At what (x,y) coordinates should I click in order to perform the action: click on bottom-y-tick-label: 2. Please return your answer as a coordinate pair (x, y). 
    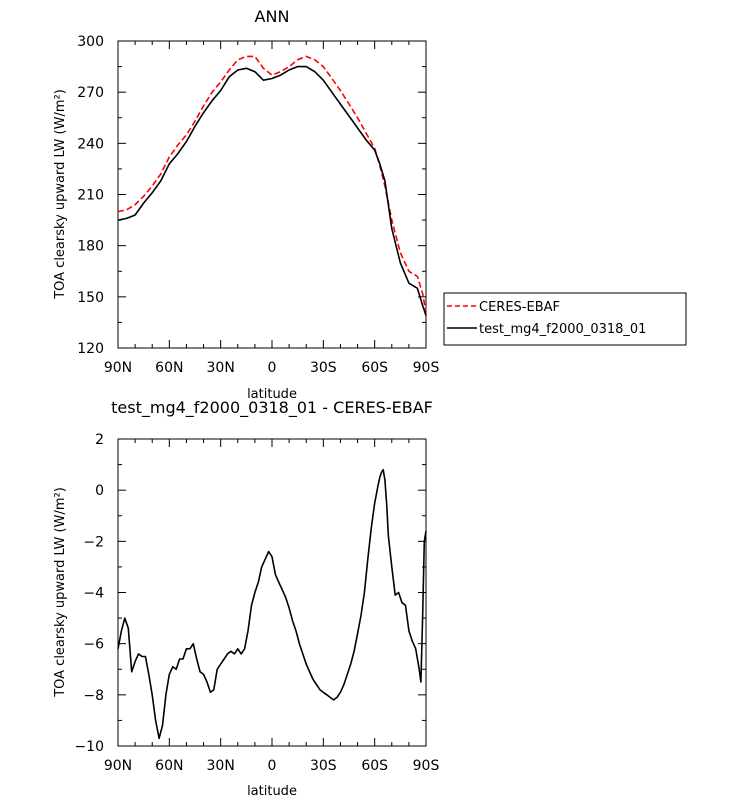
    Looking at the image, I should click on (99, 440).